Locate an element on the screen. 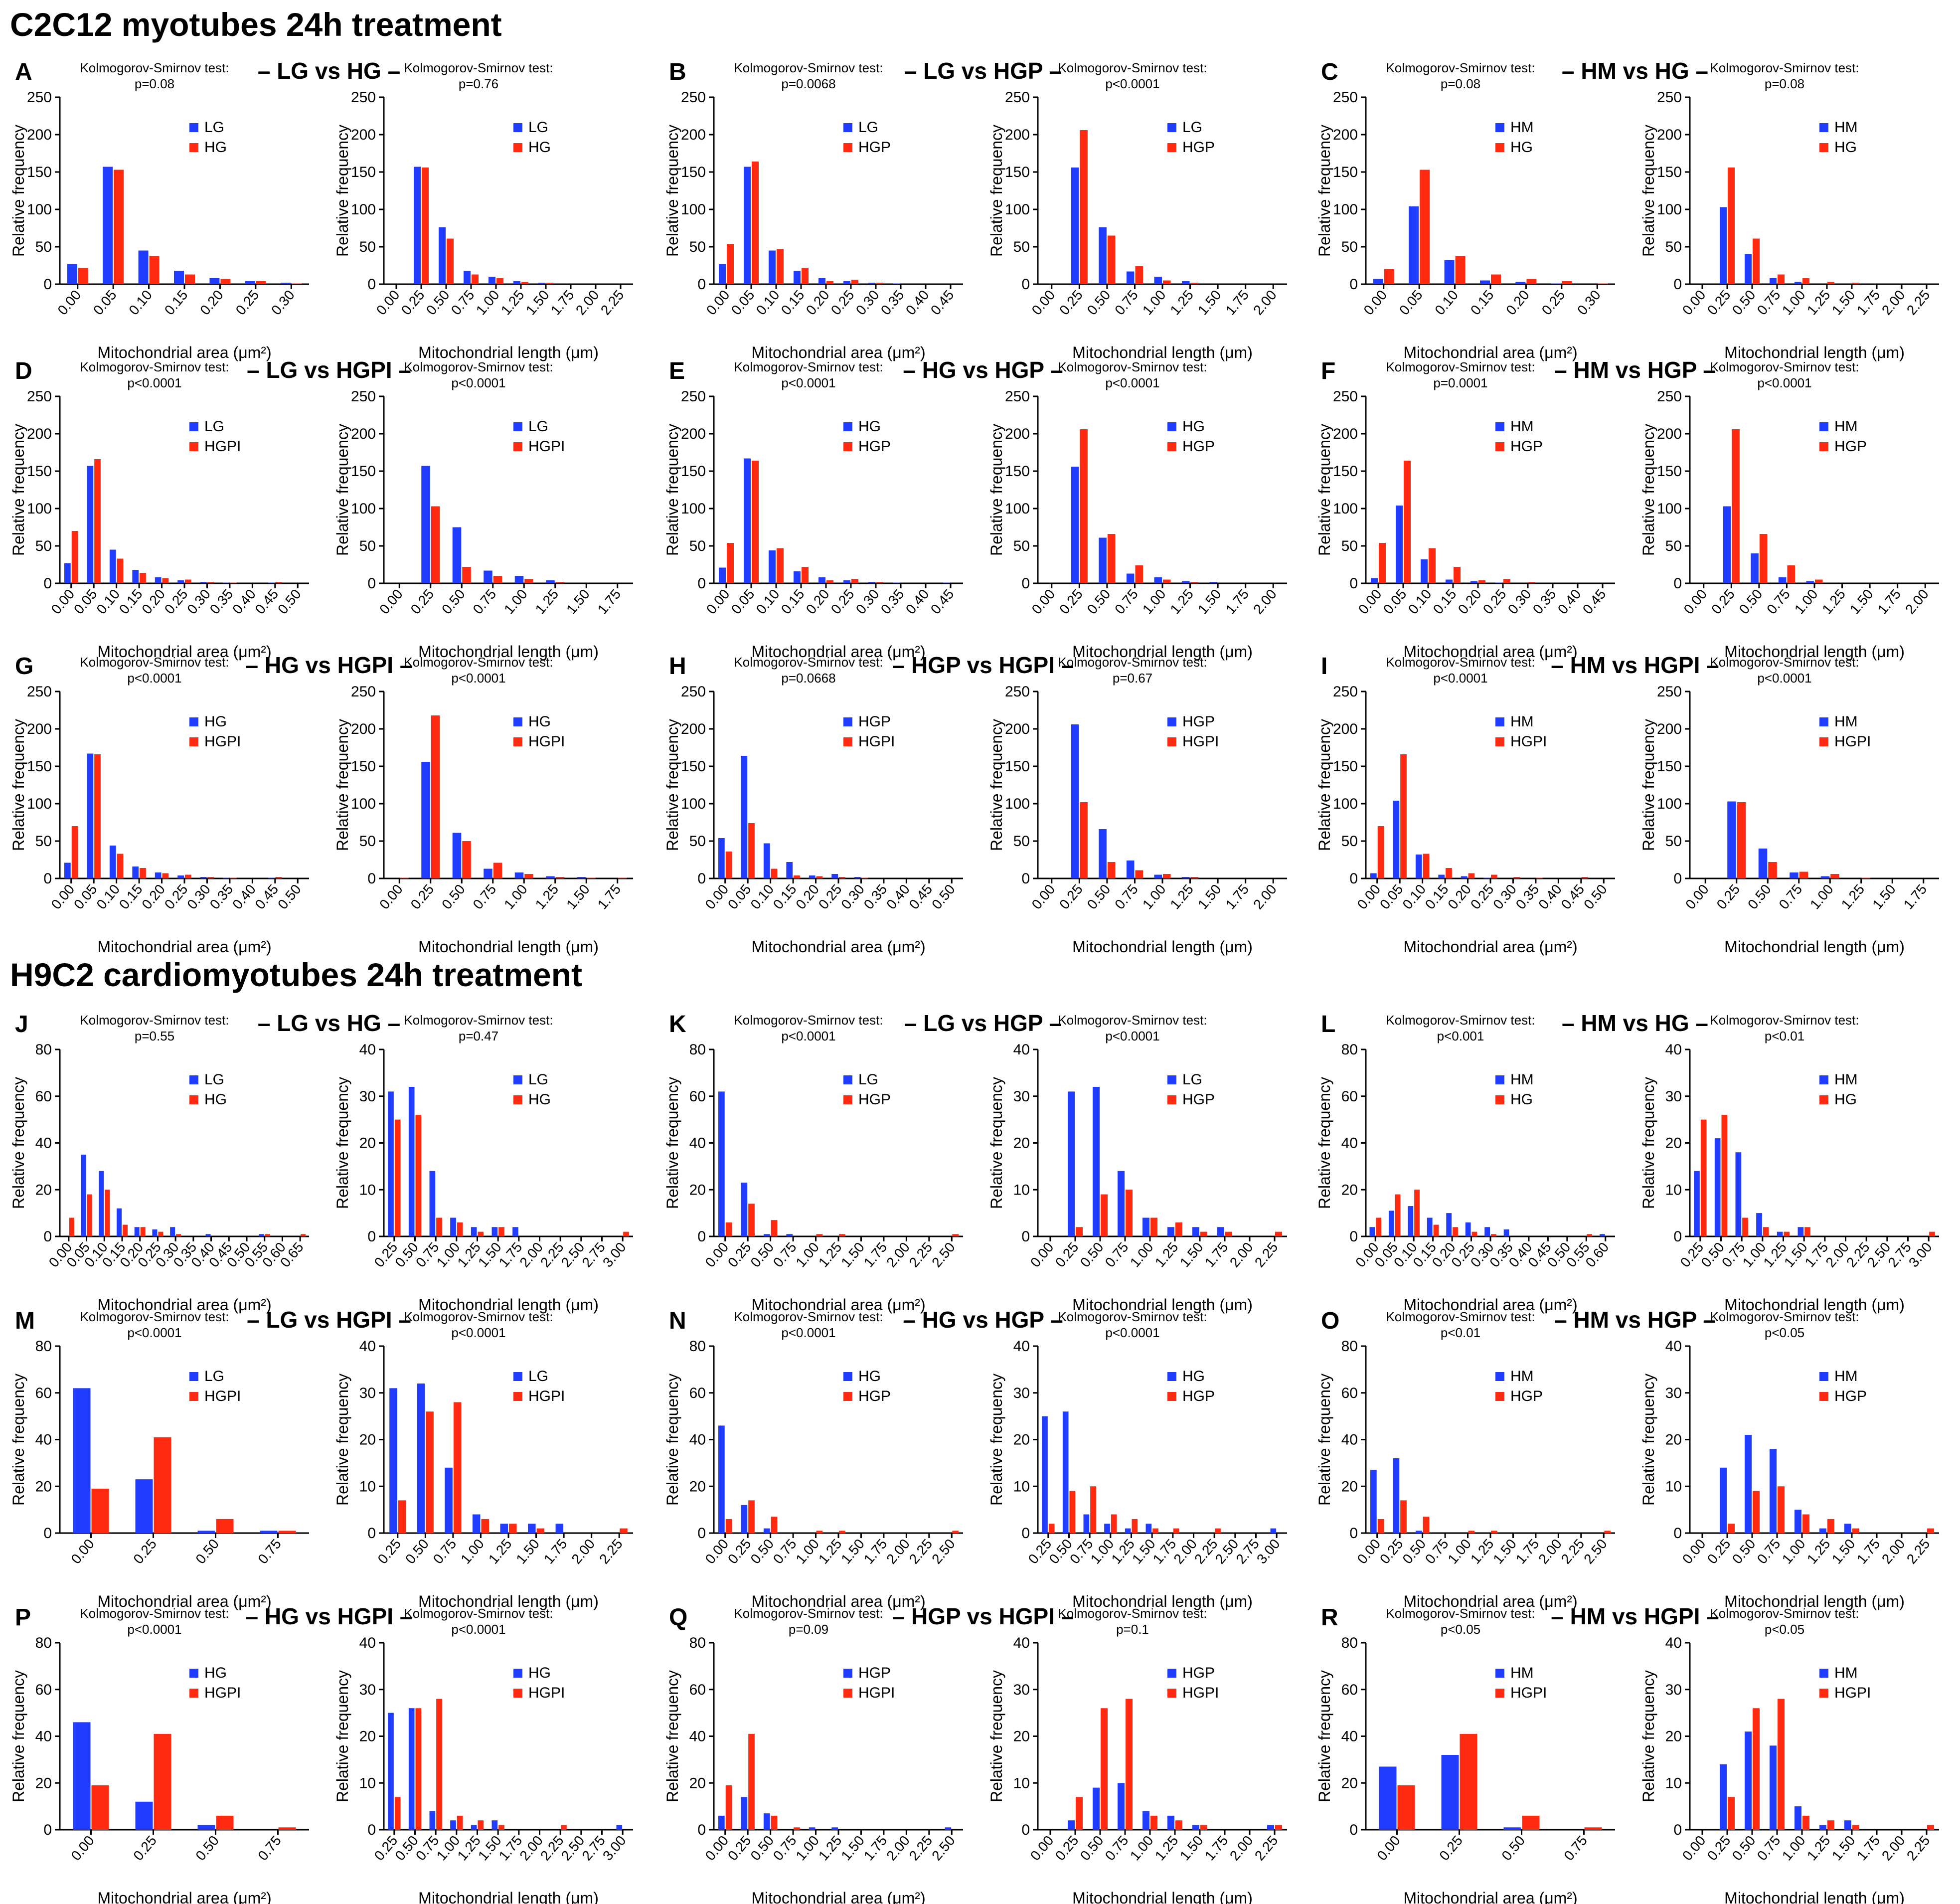 This screenshot has width=1960, height=1904. y-tick-label: 40 is located at coordinates (697, 1144).